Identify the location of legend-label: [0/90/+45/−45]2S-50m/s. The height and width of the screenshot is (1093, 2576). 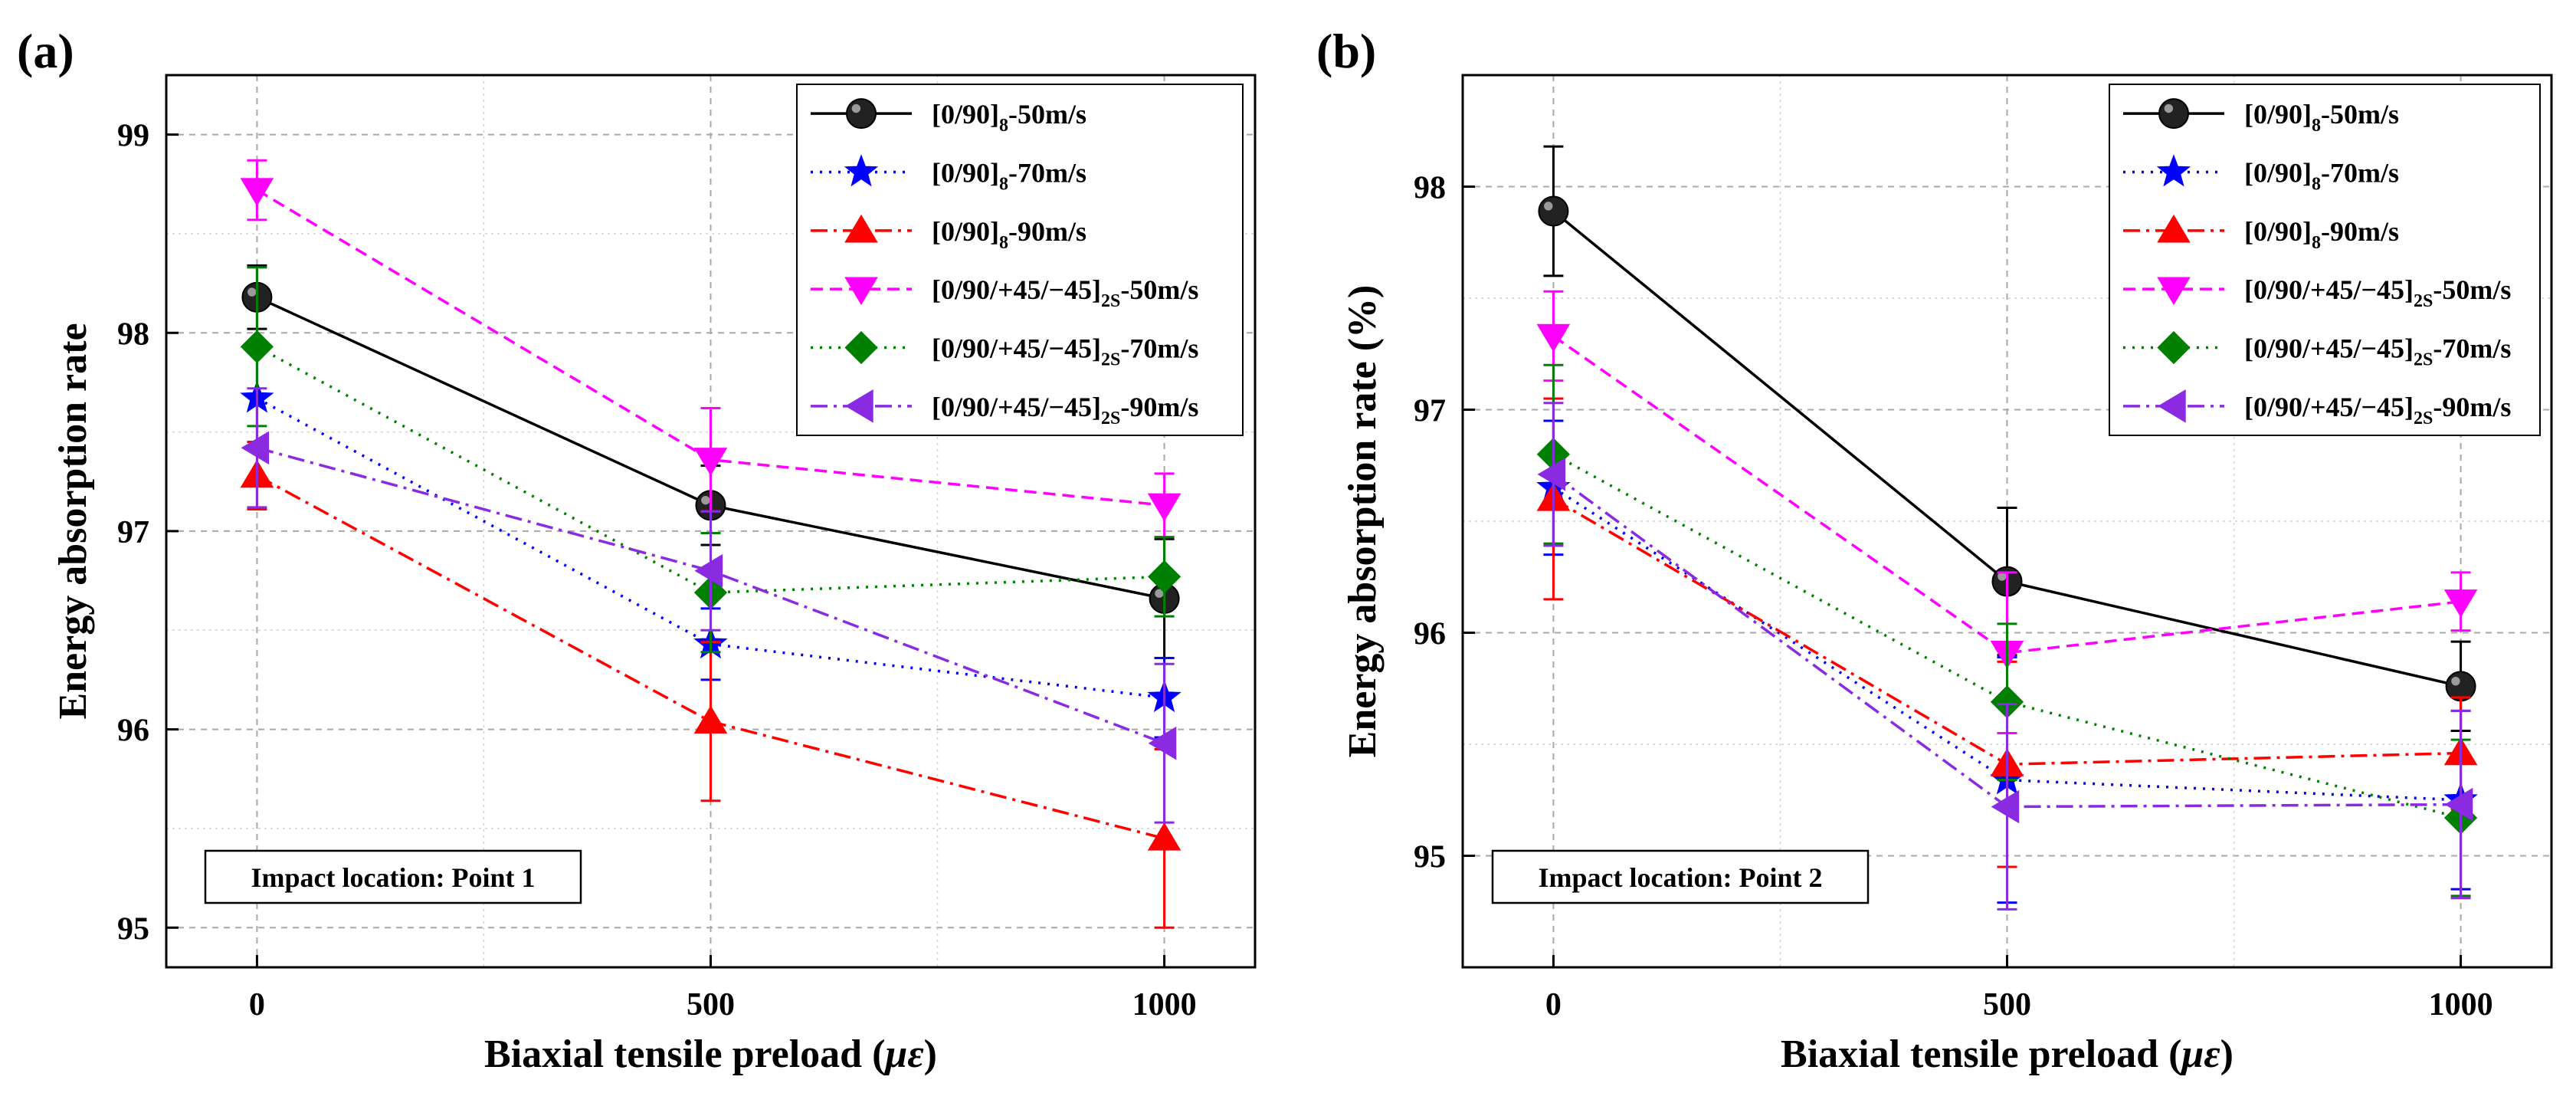
(1065, 292).